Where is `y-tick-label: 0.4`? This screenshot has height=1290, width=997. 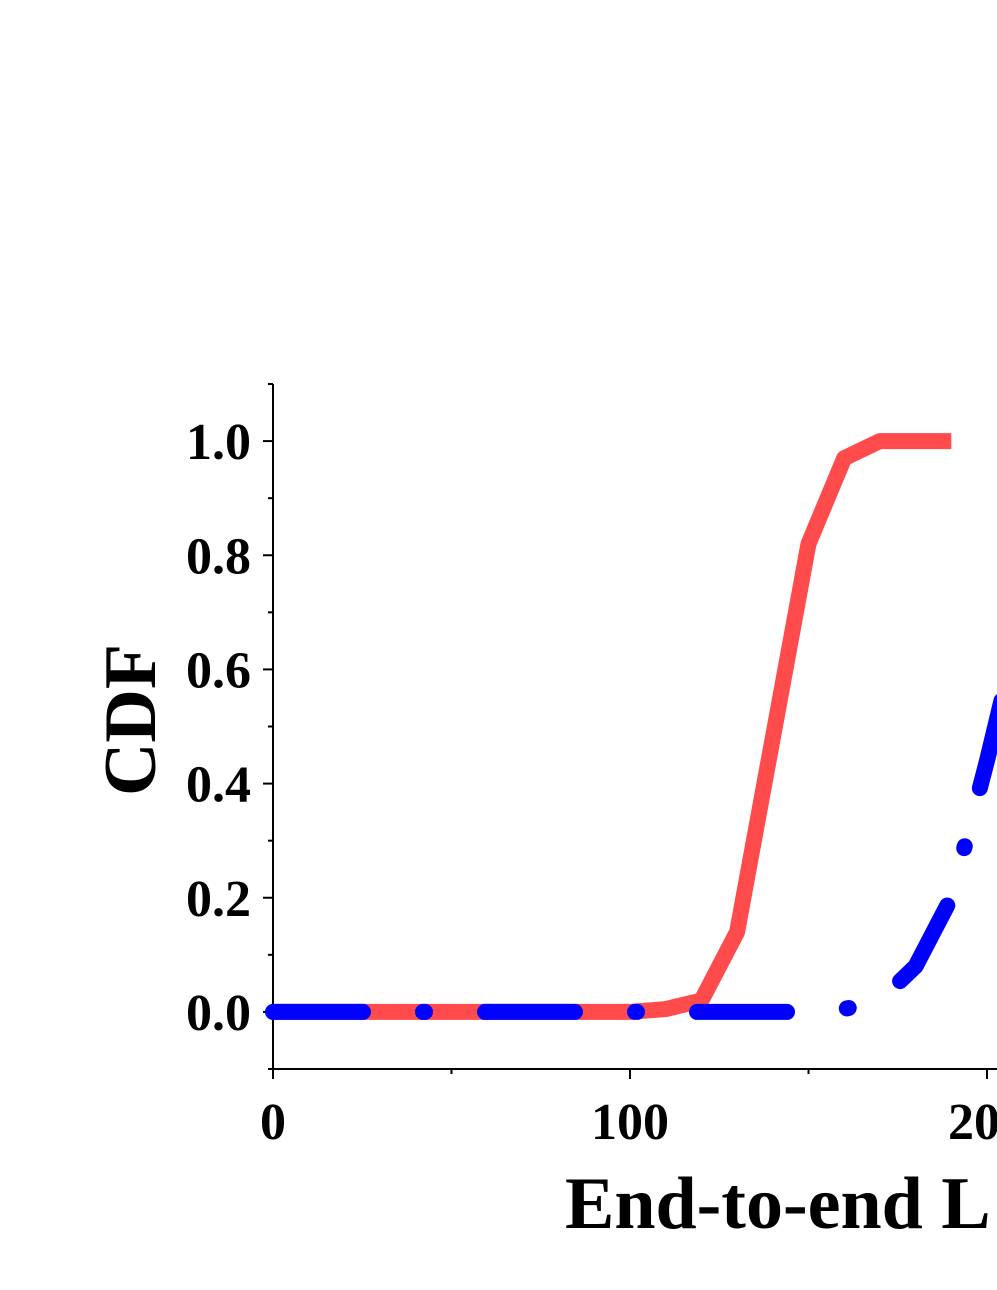 y-tick-label: 0.4 is located at coordinates (218, 785).